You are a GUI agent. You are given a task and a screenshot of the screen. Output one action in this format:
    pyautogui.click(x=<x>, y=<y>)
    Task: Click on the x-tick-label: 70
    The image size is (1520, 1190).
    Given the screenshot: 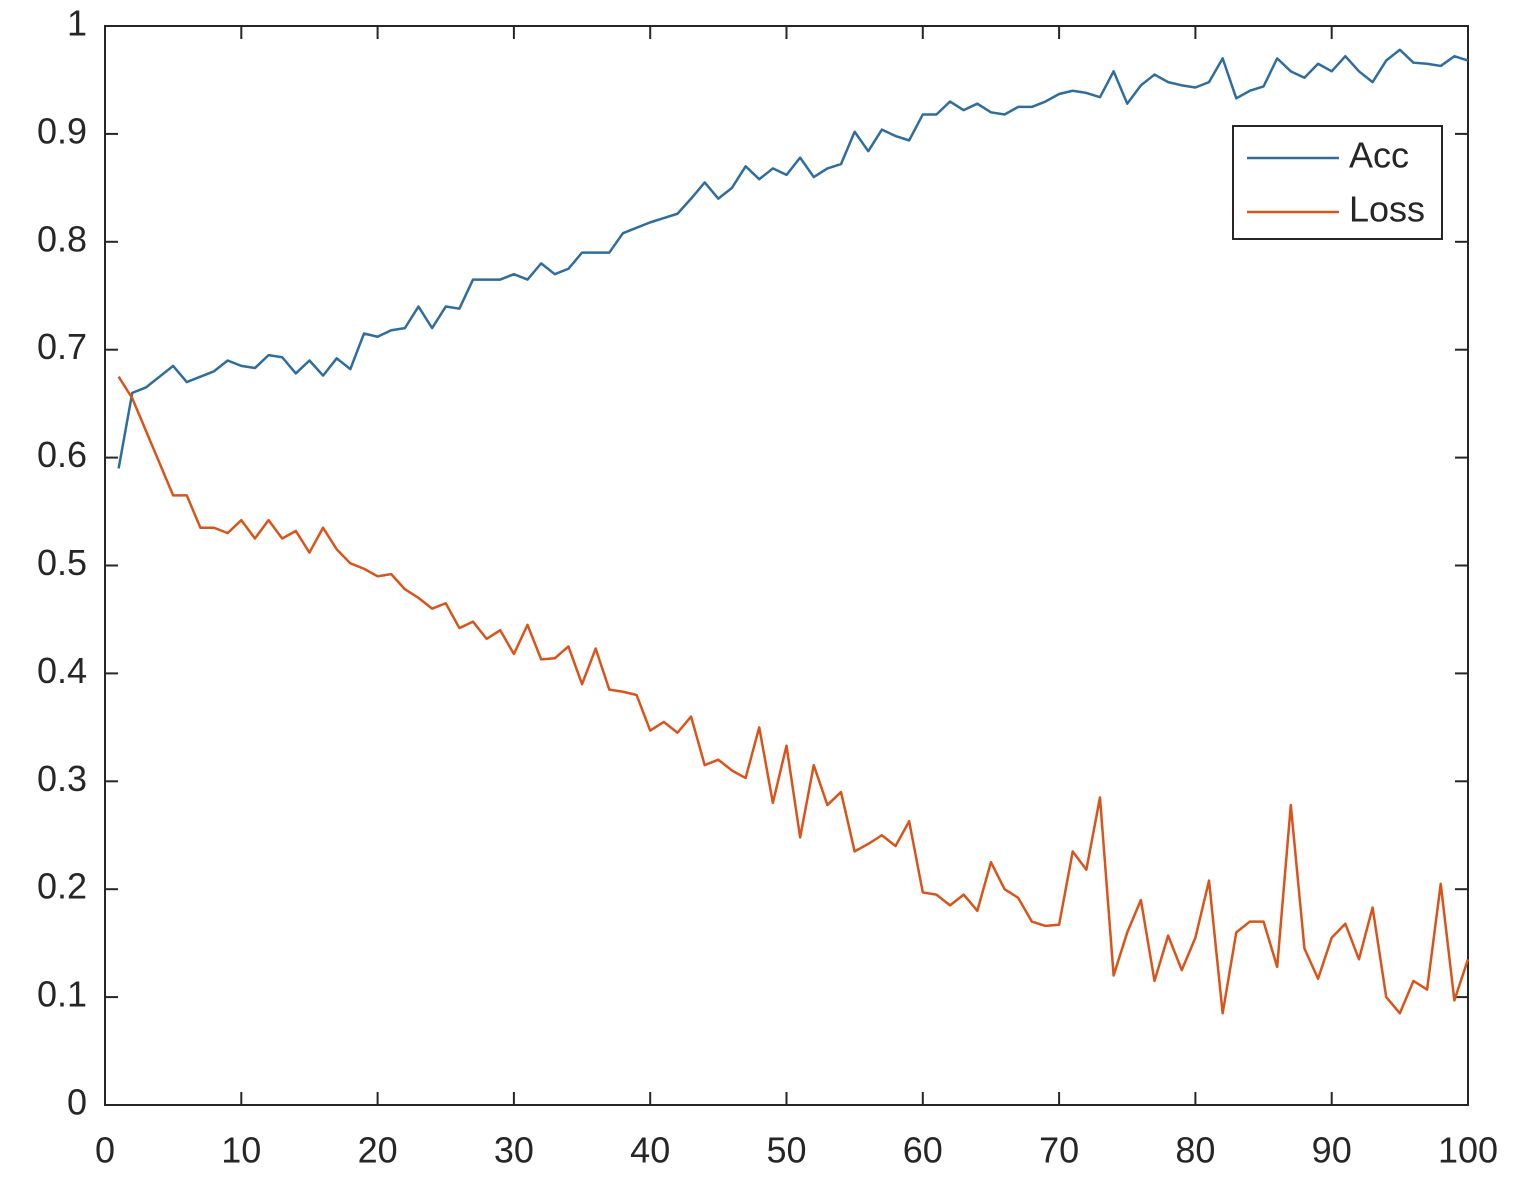 What is the action you would take?
    pyautogui.click(x=1059, y=1150)
    